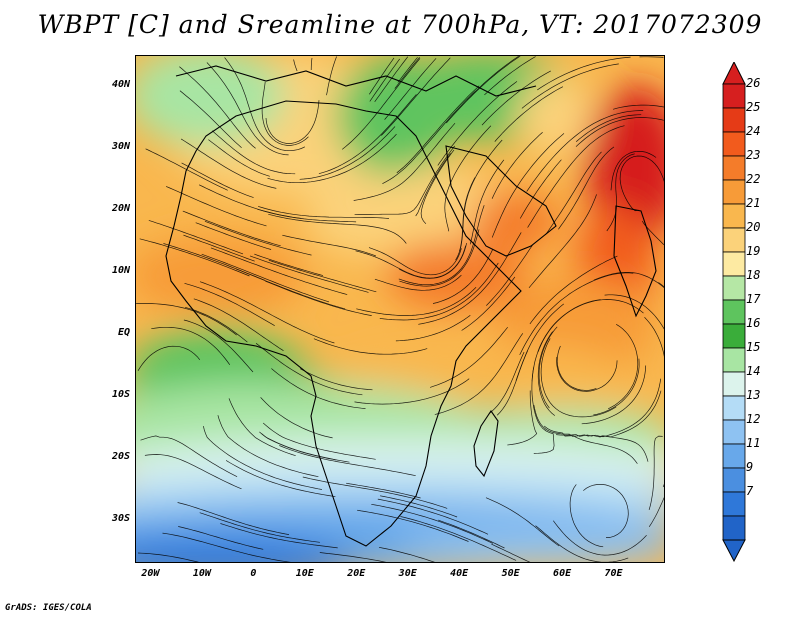 The height and width of the screenshot is (618, 800). I want to click on lon-tick-label: 10W, so click(201, 573).